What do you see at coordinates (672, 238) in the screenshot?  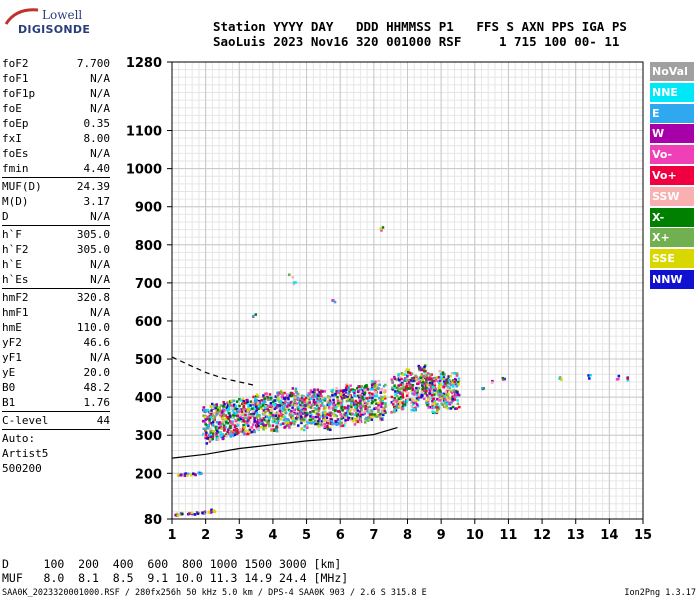 I see `legend-item: X+` at bounding box center [672, 238].